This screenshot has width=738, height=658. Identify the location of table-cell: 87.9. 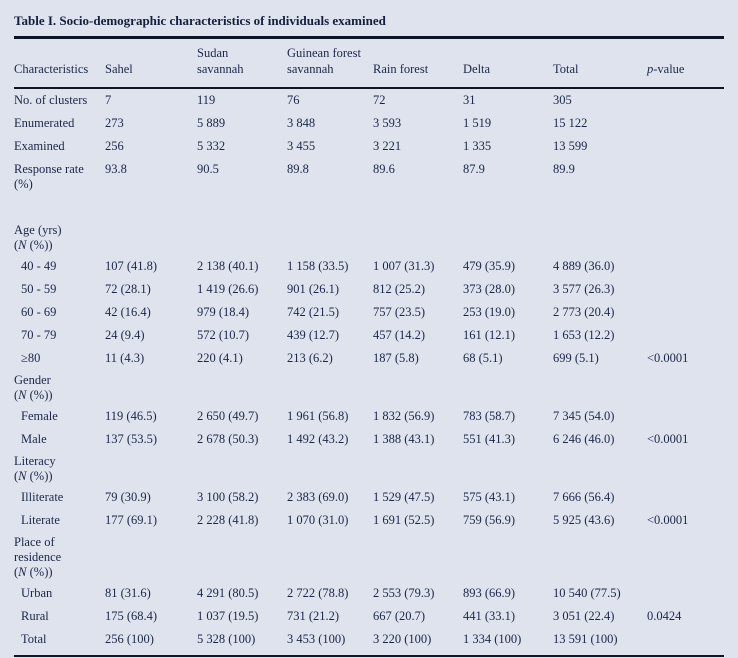
(474, 169).